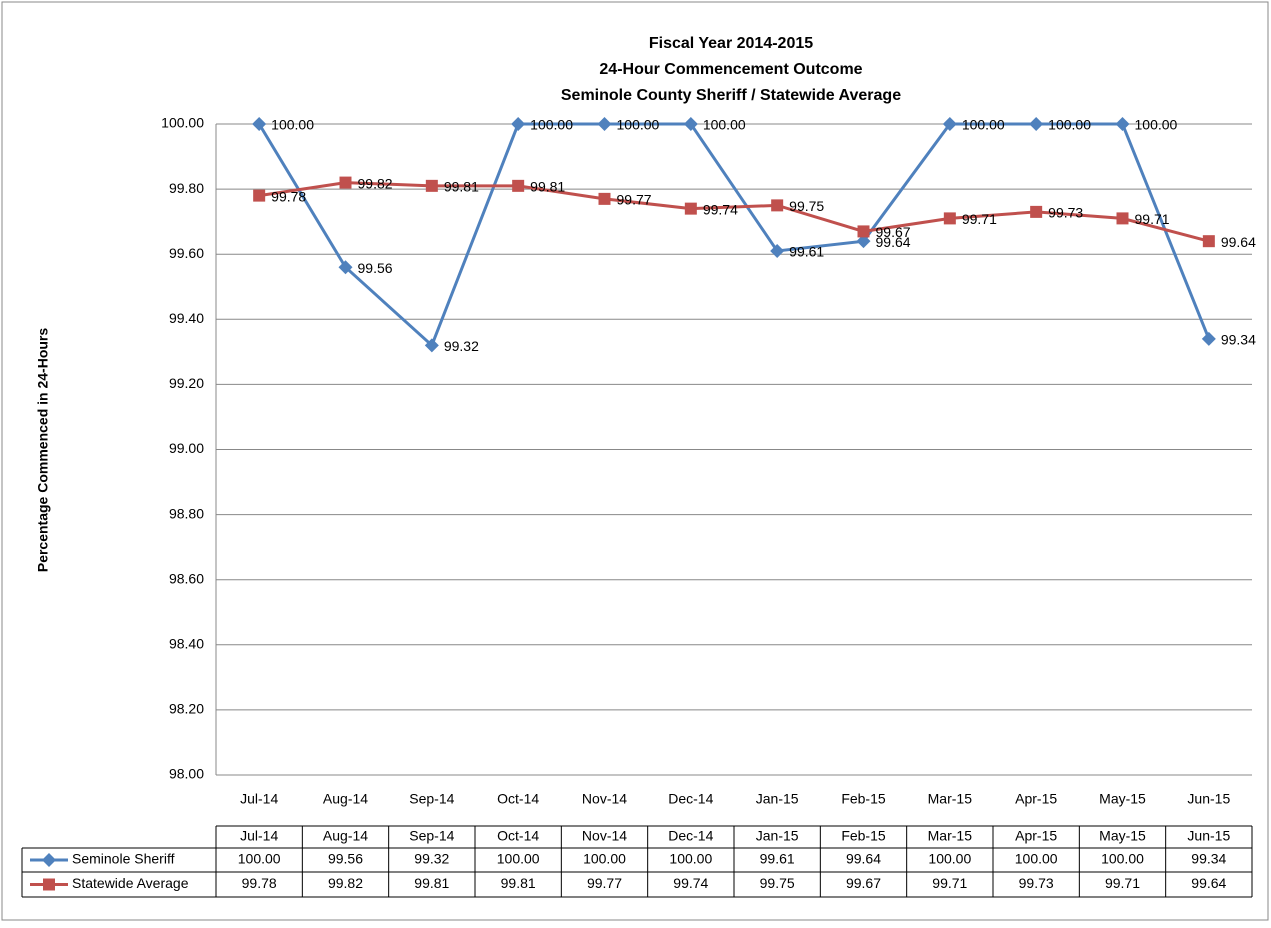 Image resolution: width=1271 pixels, height=928 pixels. Describe the element at coordinates (863, 799) in the screenshot. I see `x-tick-label: Feb-15` at that location.